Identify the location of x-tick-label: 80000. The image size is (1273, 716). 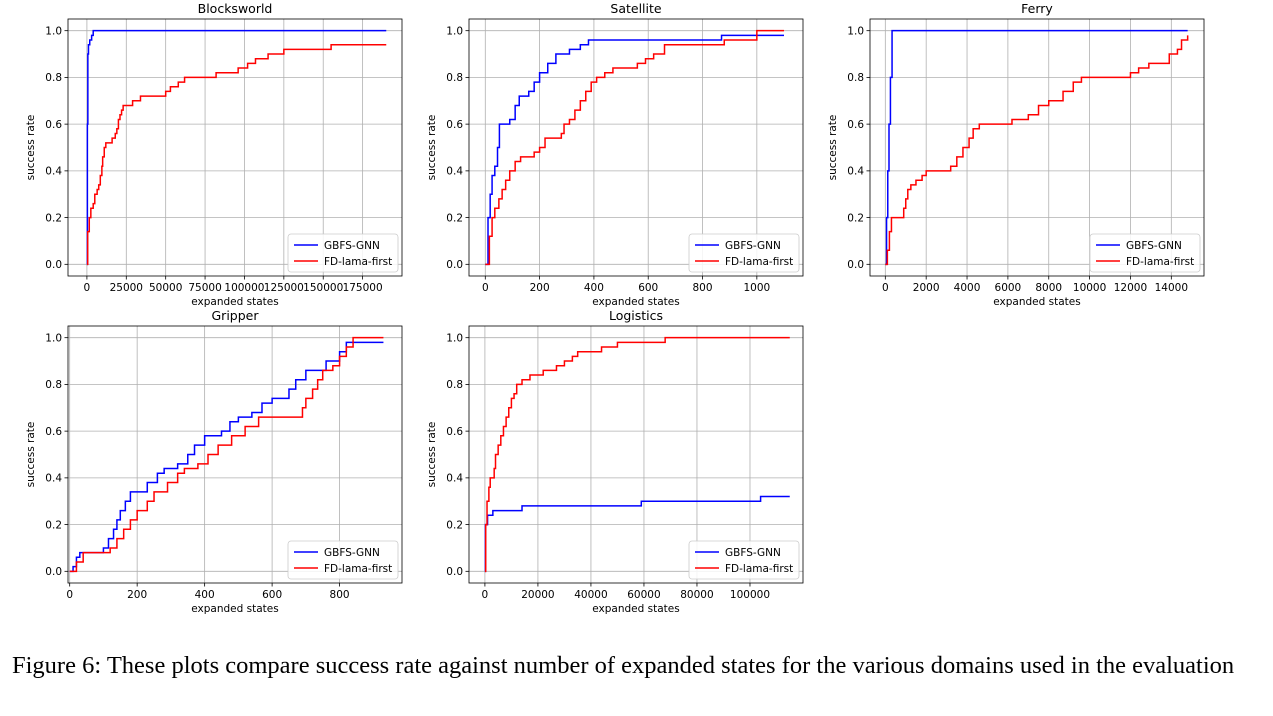
(696, 595).